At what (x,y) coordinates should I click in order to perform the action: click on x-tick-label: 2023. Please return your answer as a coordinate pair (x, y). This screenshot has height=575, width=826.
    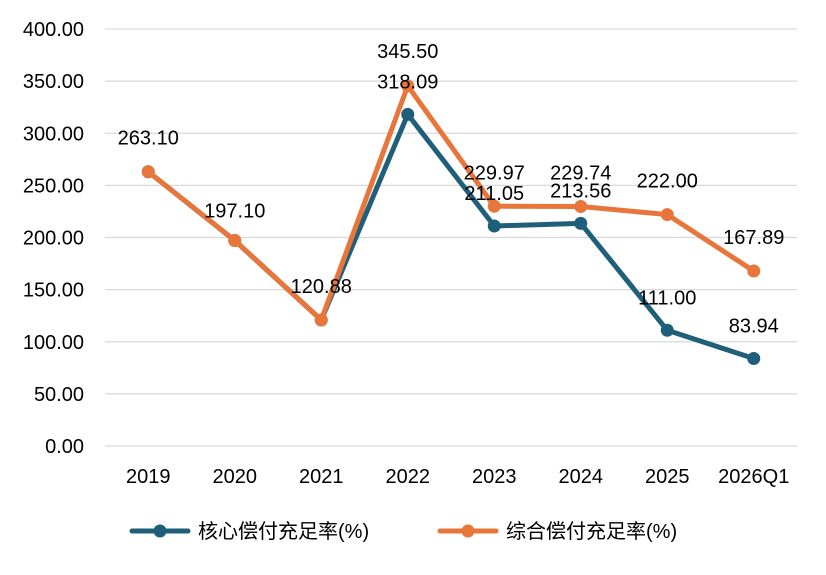
    Looking at the image, I should click on (494, 477).